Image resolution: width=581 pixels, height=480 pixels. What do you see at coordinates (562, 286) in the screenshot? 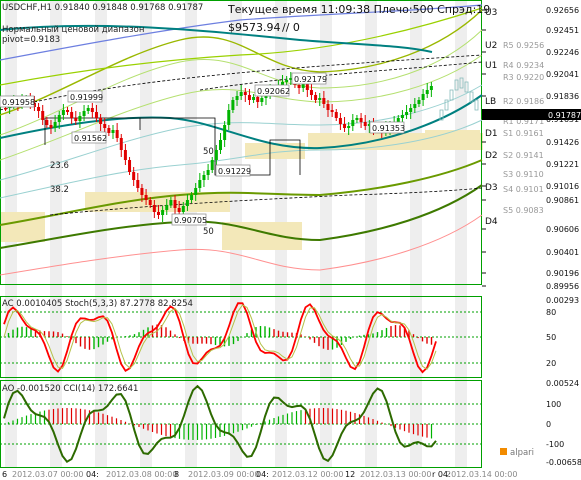
I see `price-axis-label: 0.89956` at bounding box center [562, 286].